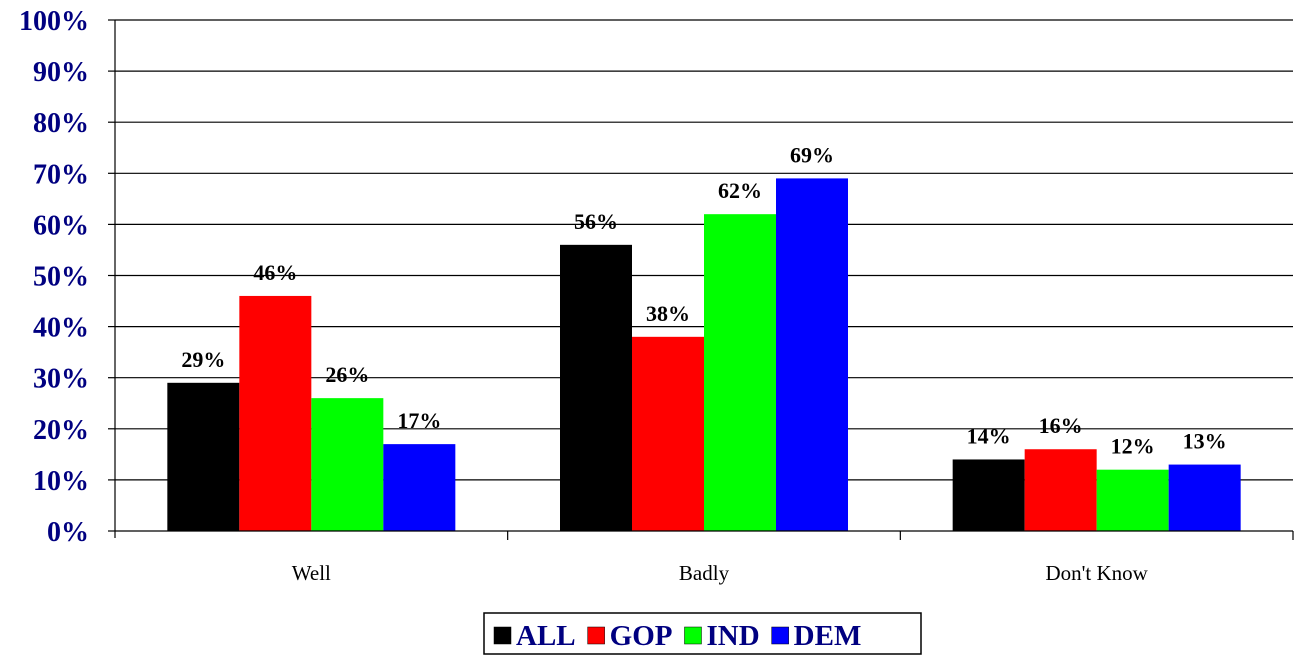 The width and height of the screenshot is (1296, 656). Describe the element at coordinates (203, 359) in the screenshot. I see `data-label: 29%` at that location.